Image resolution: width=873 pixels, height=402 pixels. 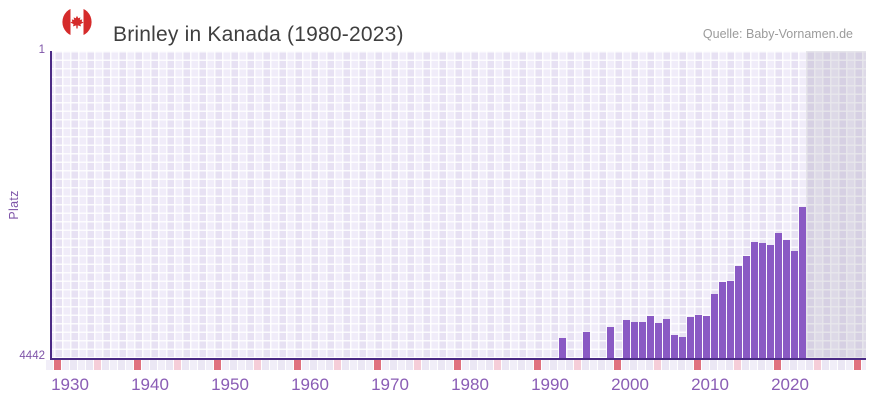 What do you see at coordinates (745, 365) in the screenshot?
I see `year-cell-2014` at bounding box center [745, 365].